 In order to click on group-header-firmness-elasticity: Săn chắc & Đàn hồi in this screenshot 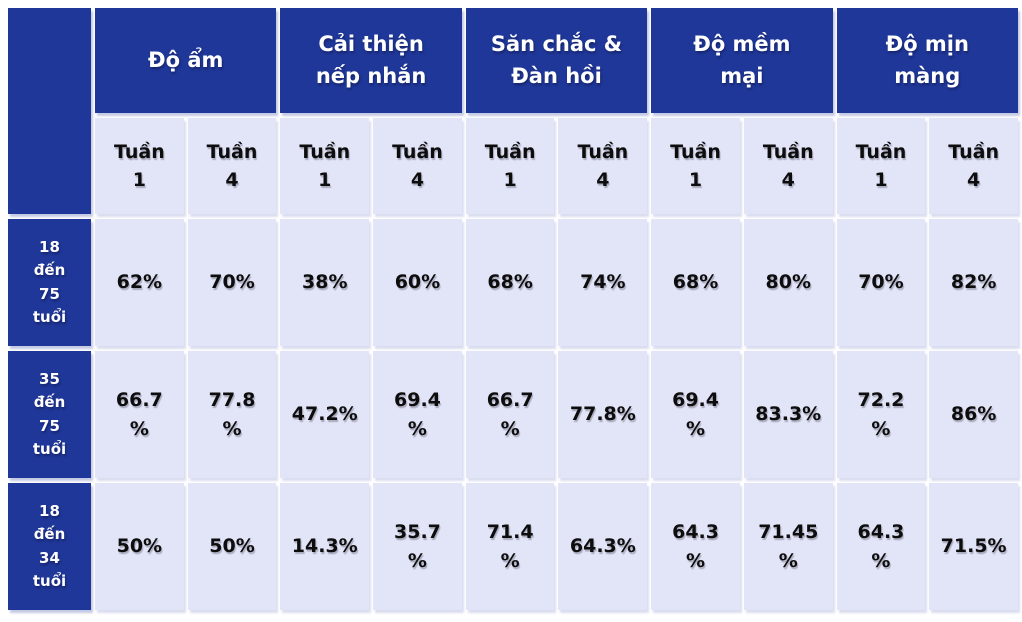, I will do `click(556, 60)`.